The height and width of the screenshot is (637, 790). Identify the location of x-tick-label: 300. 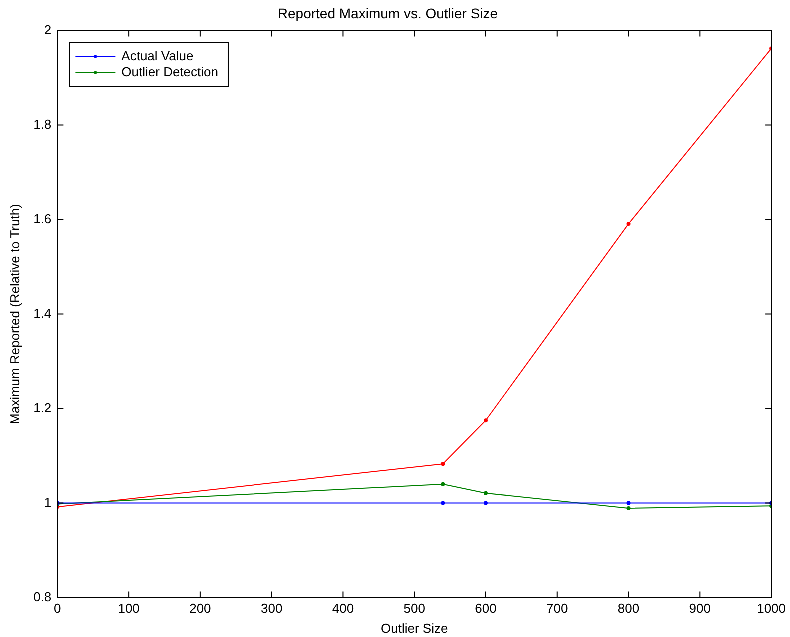
(271, 608).